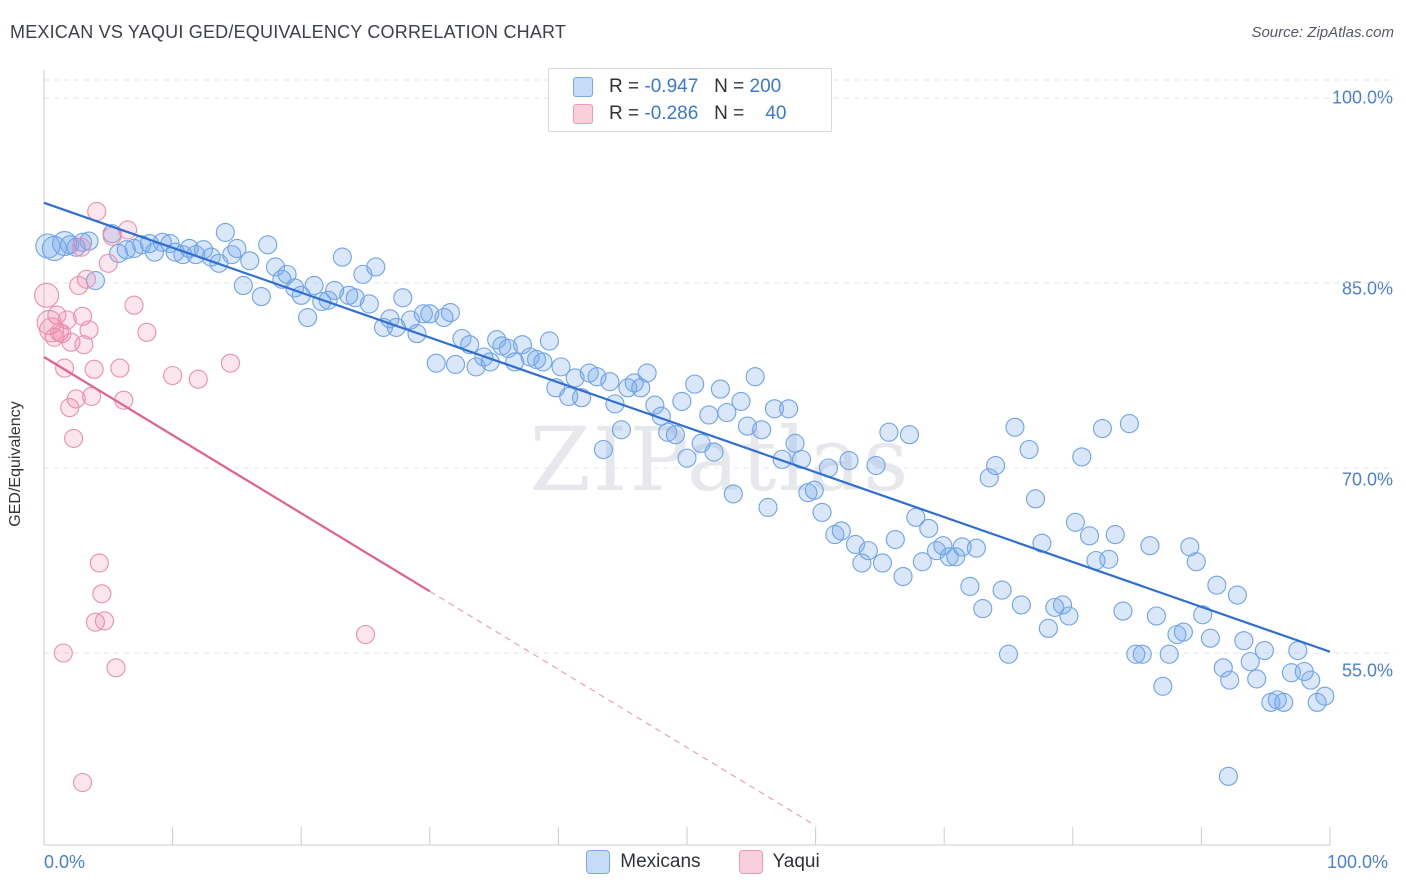 Image resolution: width=1406 pixels, height=892 pixels. What do you see at coordinates (237, 474) in the screenshot?
I see `yaqui-trend-line` at bounding box center [237, 474].